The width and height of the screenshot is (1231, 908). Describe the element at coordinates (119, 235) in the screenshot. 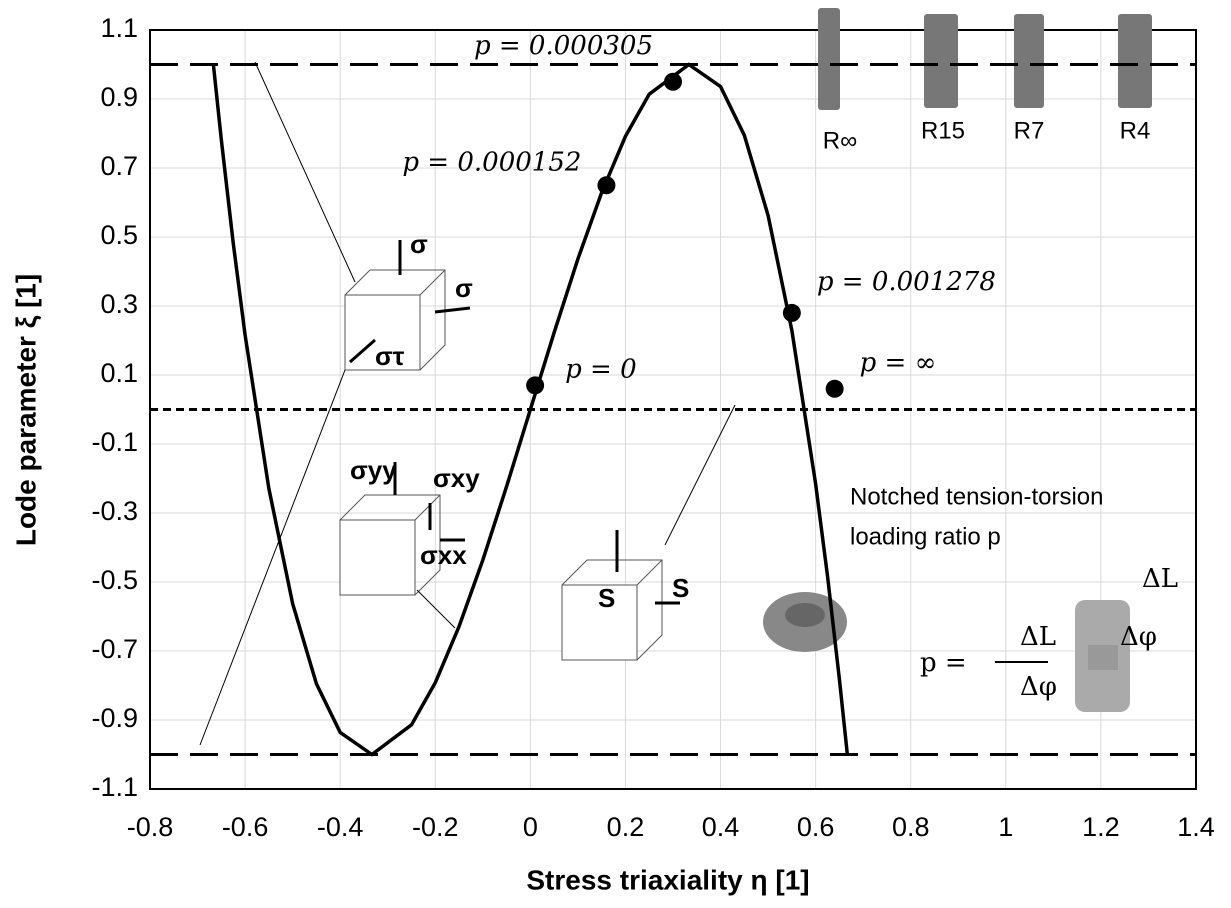

I see `y-tick-label: 0.5` at that location.